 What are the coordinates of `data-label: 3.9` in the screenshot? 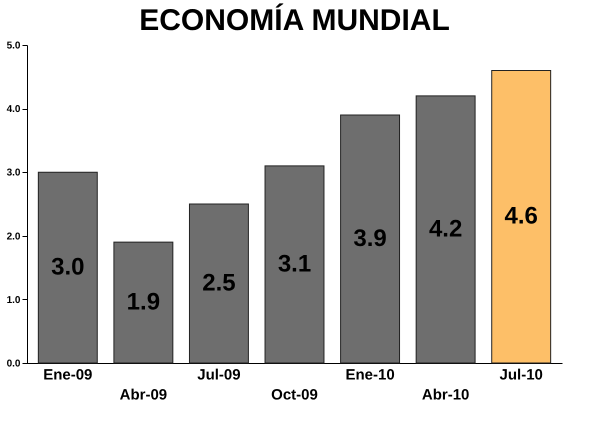 It's located at (370, 238).